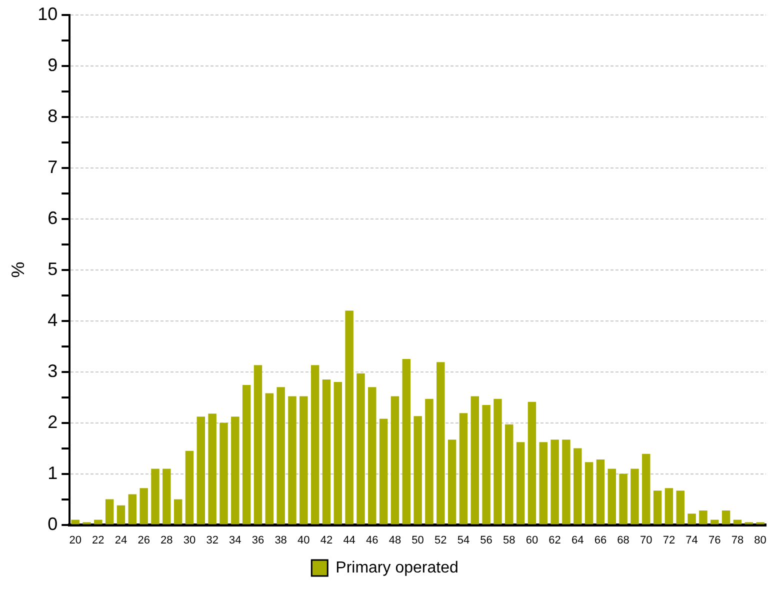 The image size is (772, 590). I want to click on x-tick-label: 56, so click(486, 540).